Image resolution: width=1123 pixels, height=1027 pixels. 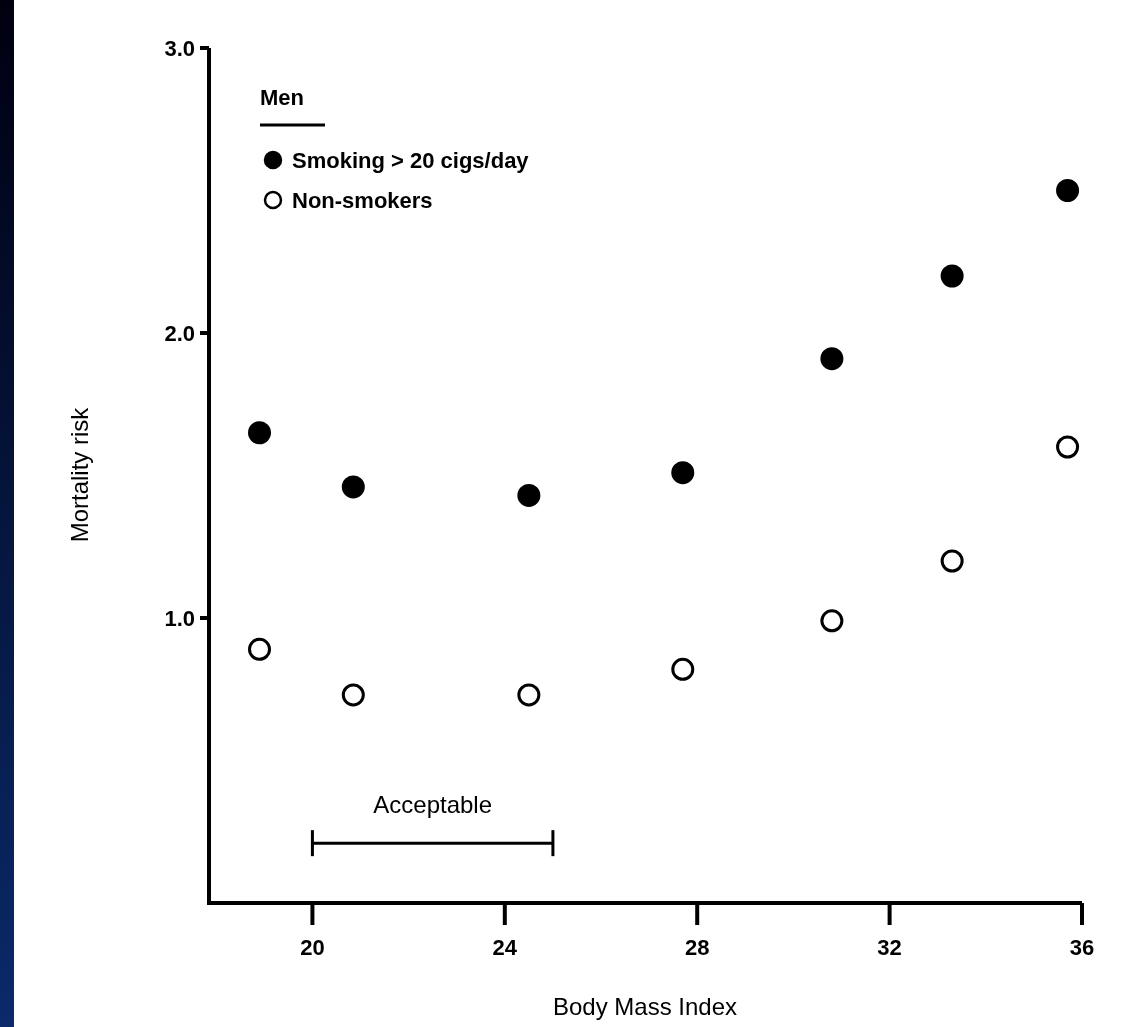 What do you see at coordinates (411, 160) in the screenshot?
I see `legend-label: Smoking > 20 cigs/day` at bounding box center [411, 160].